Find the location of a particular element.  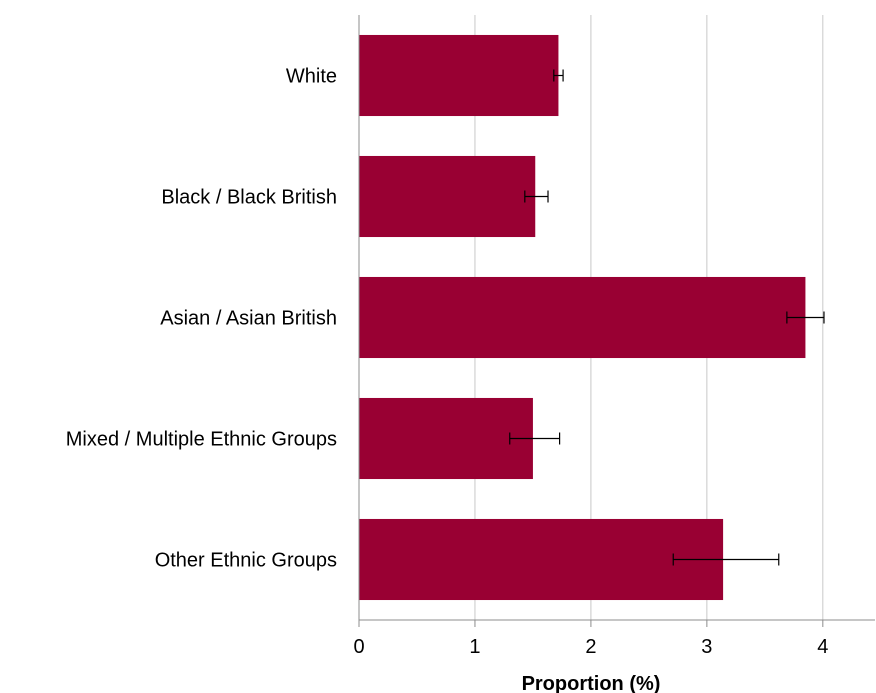

x-tick-label-3: 3 is located at coordinates (706, 647).